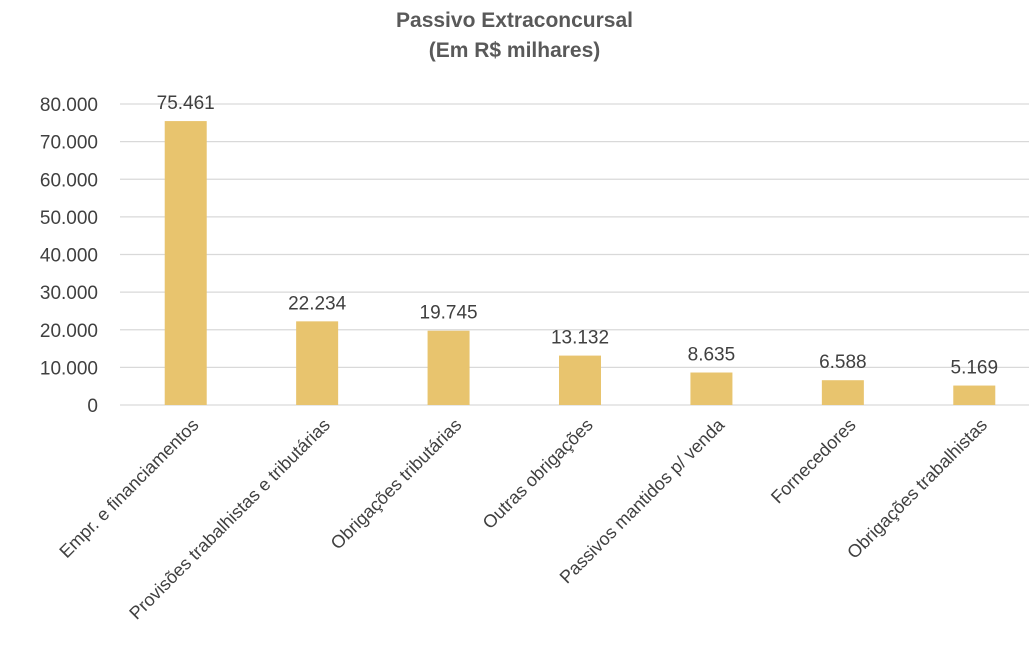 The height and width of the screenshot is (672, 1029). I want to click on data-label: 75.461, so click(186, 103).